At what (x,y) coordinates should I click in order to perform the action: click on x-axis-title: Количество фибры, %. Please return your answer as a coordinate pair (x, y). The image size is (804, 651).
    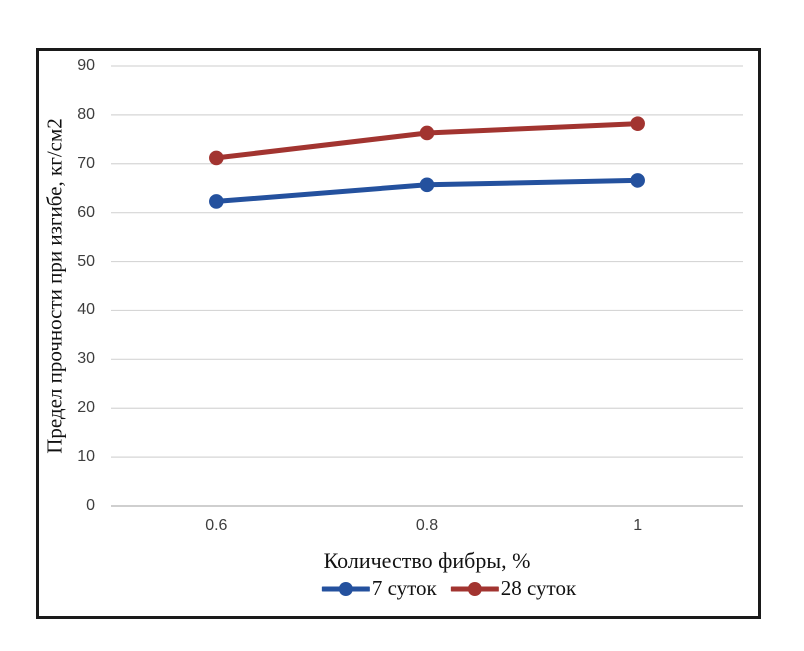
    Looking at the image, I should click on (427, 560).